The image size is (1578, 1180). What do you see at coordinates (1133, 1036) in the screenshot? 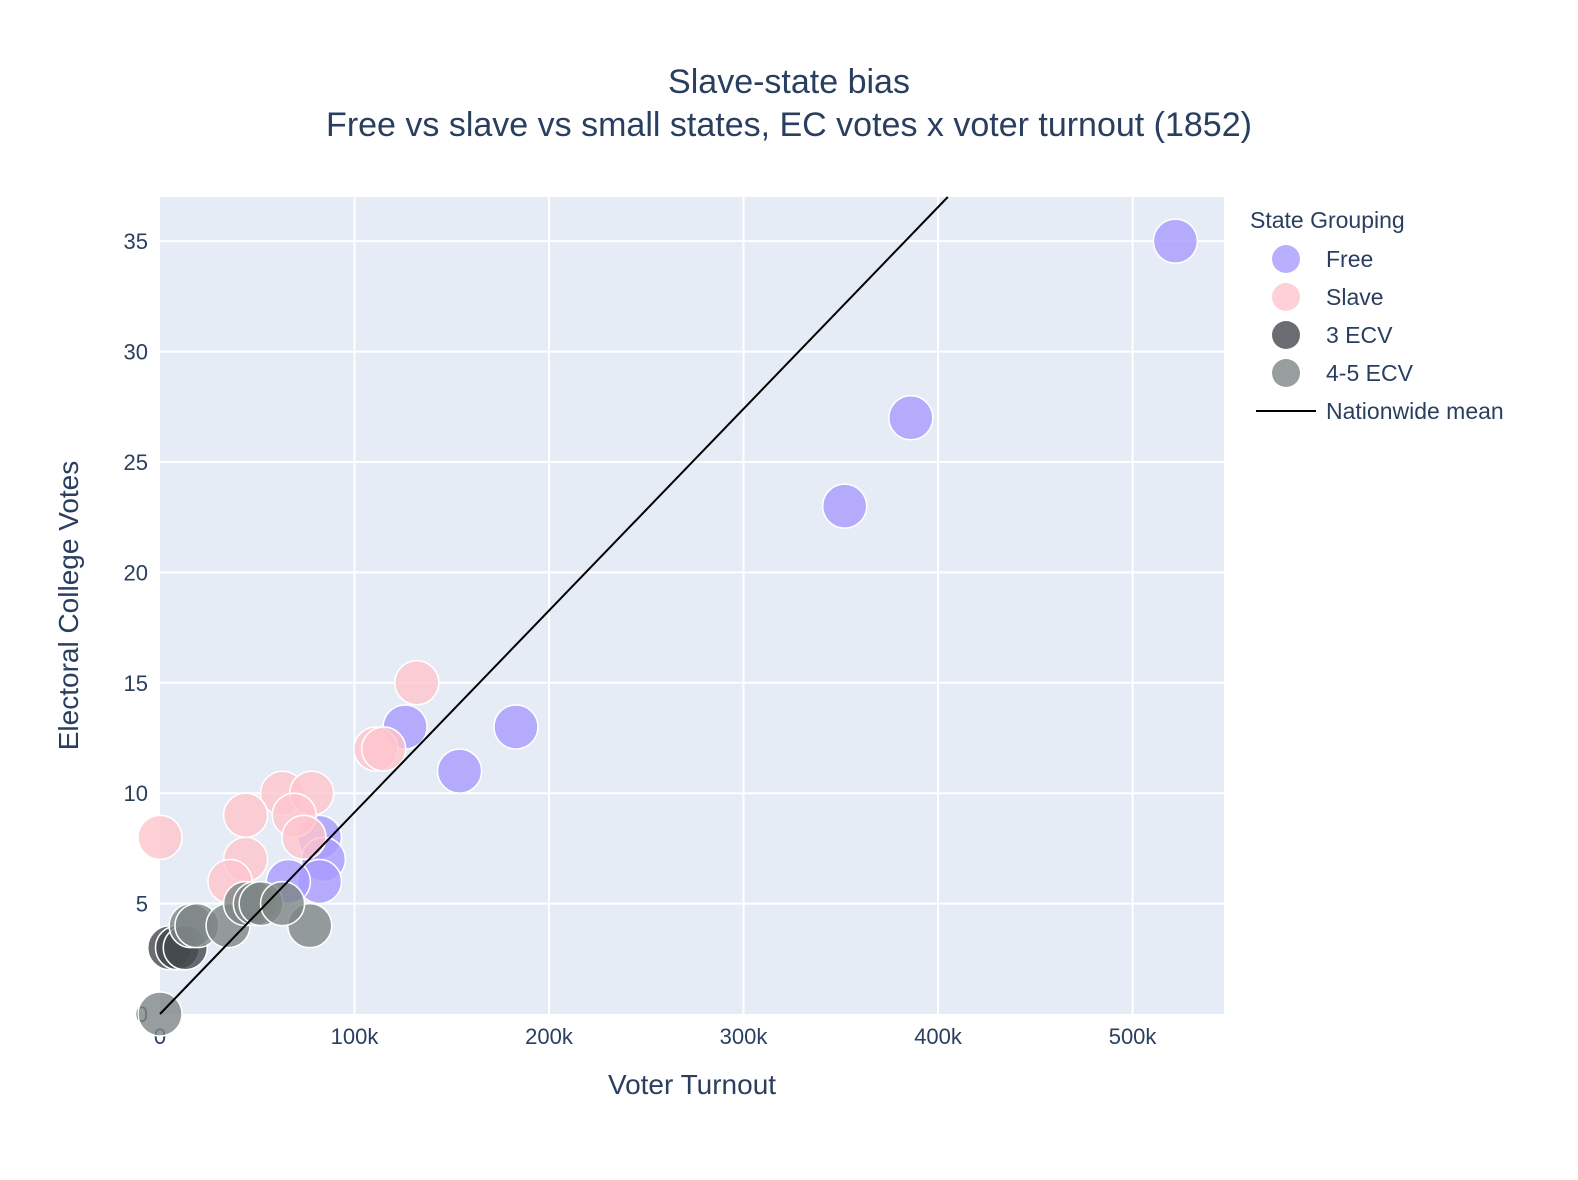
I see `x-tick-label: 500k` at bounding box center [1133, 1036].